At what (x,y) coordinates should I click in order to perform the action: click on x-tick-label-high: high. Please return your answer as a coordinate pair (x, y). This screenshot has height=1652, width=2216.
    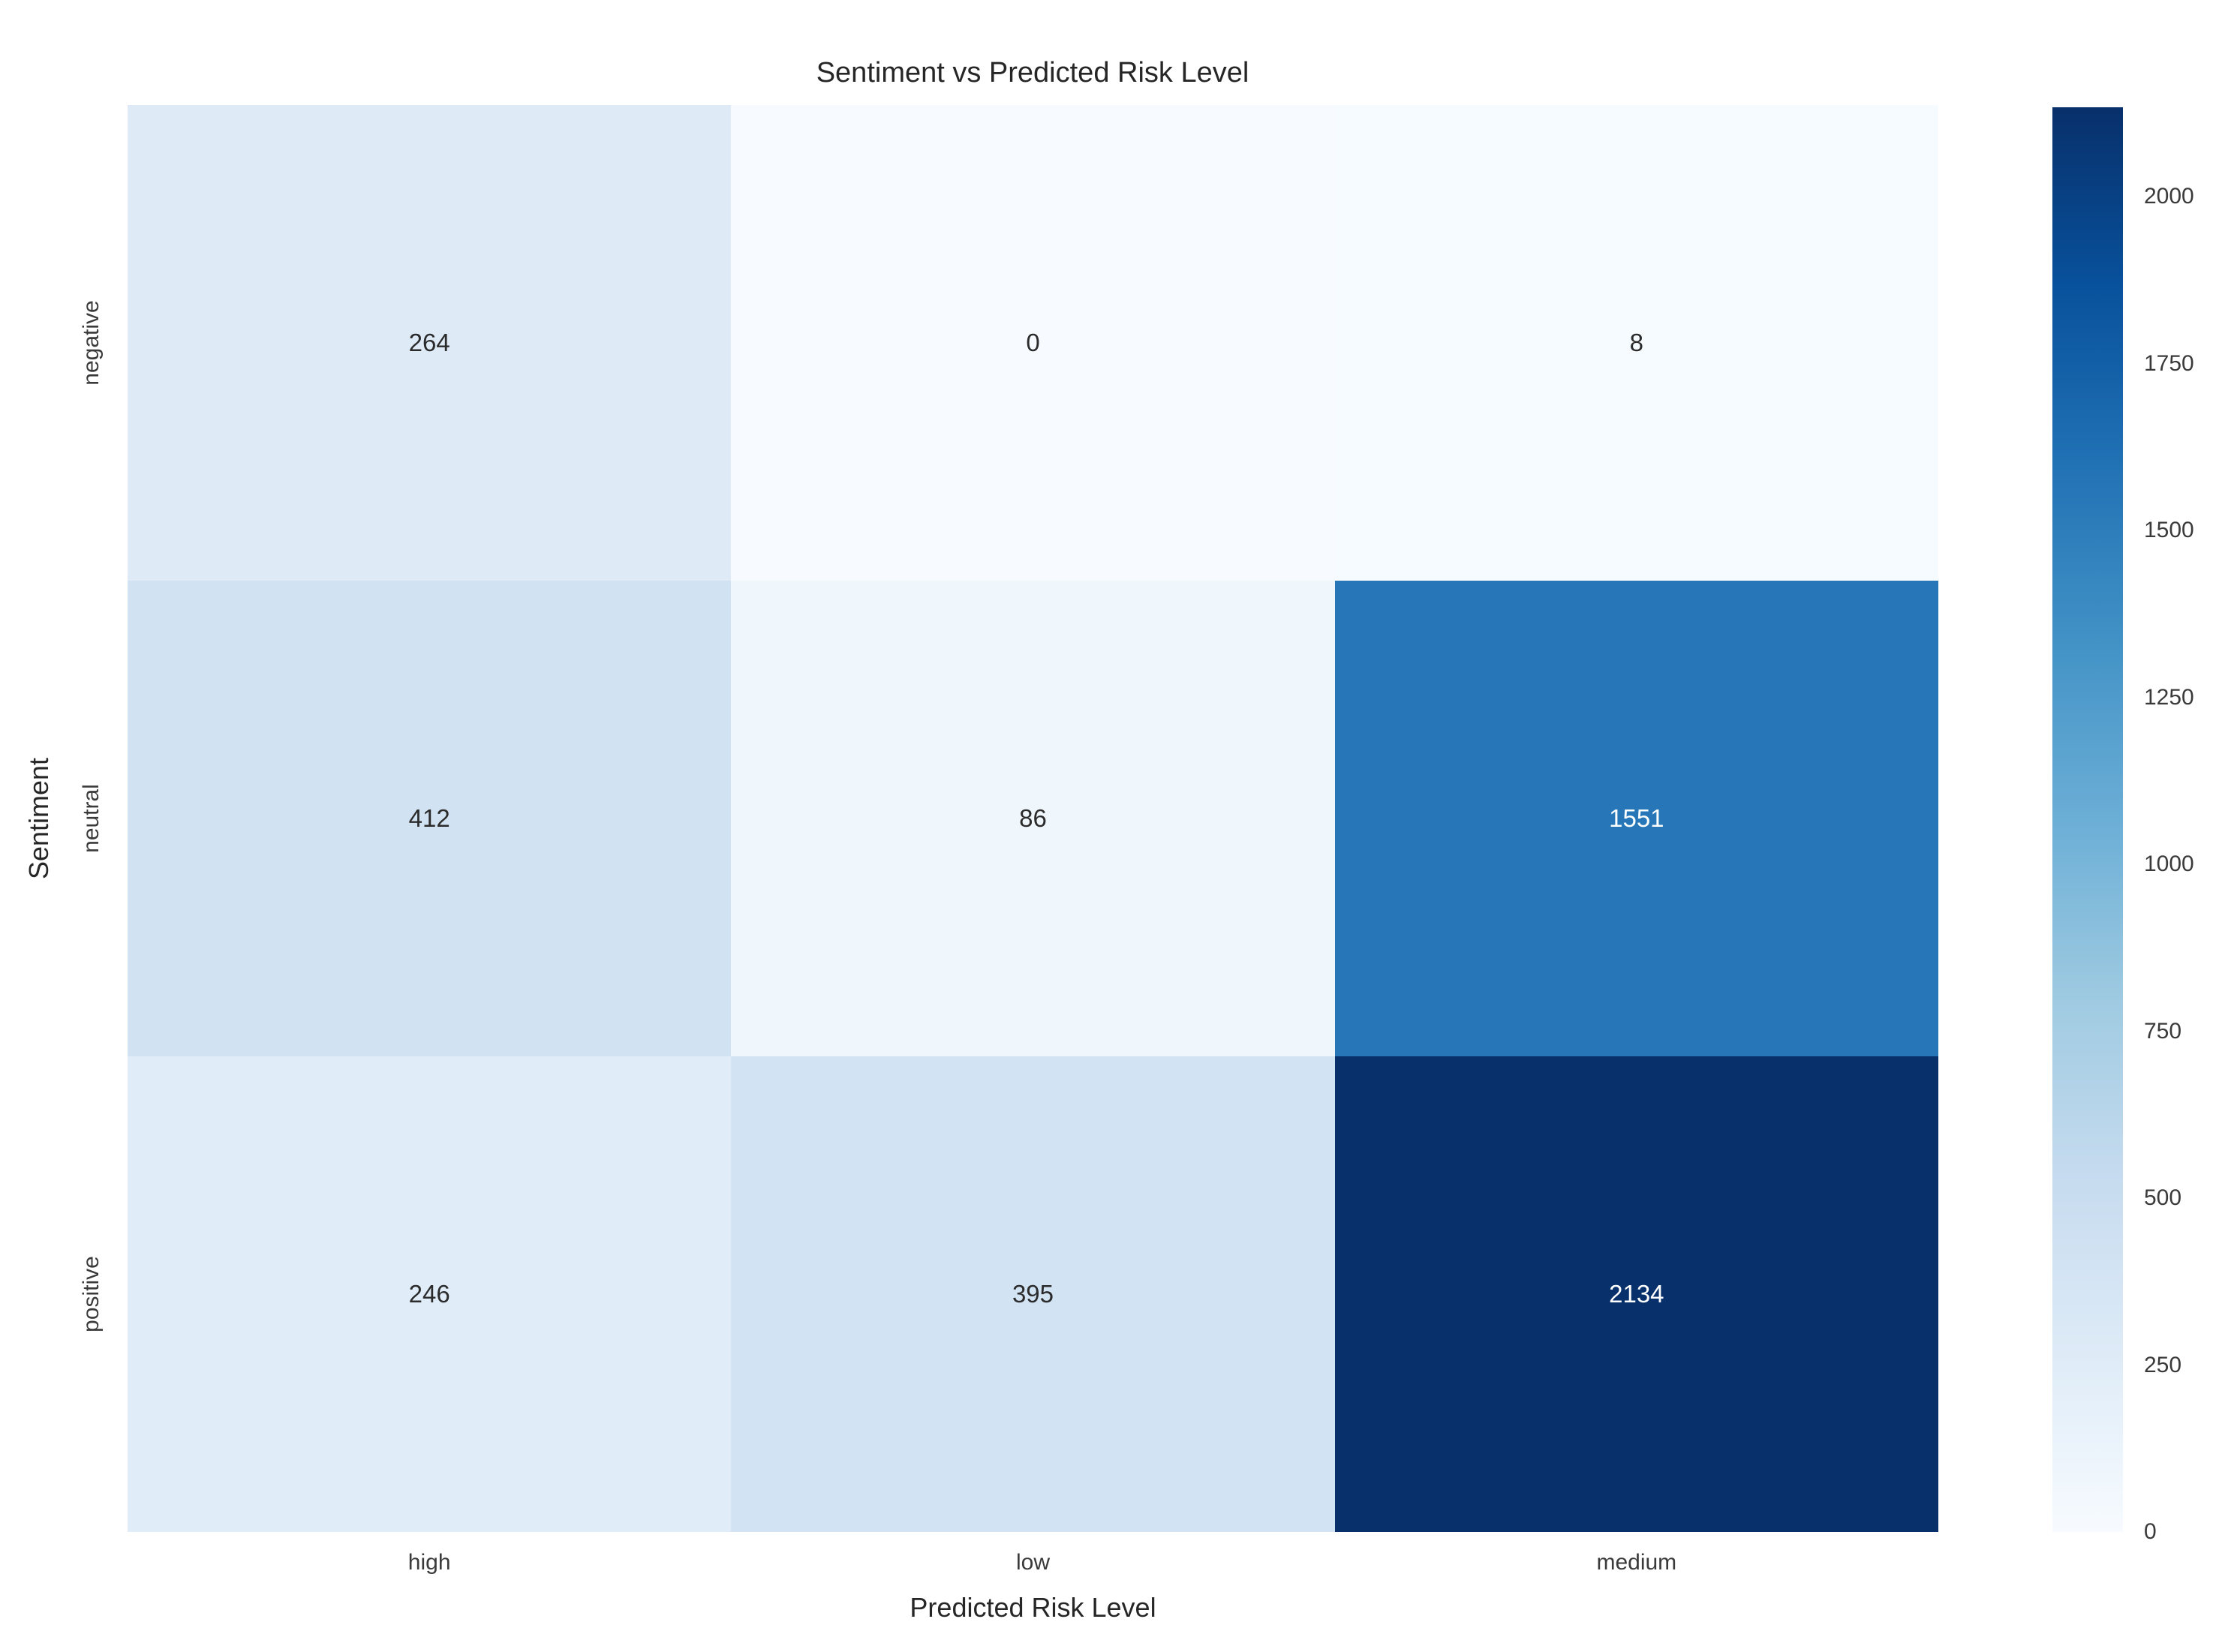
    Looking at the image, I should click on (429, 1562).